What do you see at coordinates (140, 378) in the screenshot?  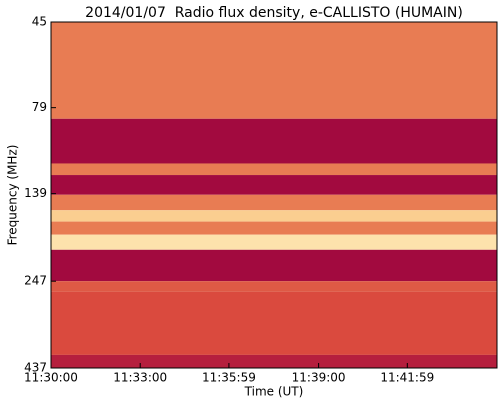 I see `x-tick-label: 11:33:00` at bounding box center [140, 378].